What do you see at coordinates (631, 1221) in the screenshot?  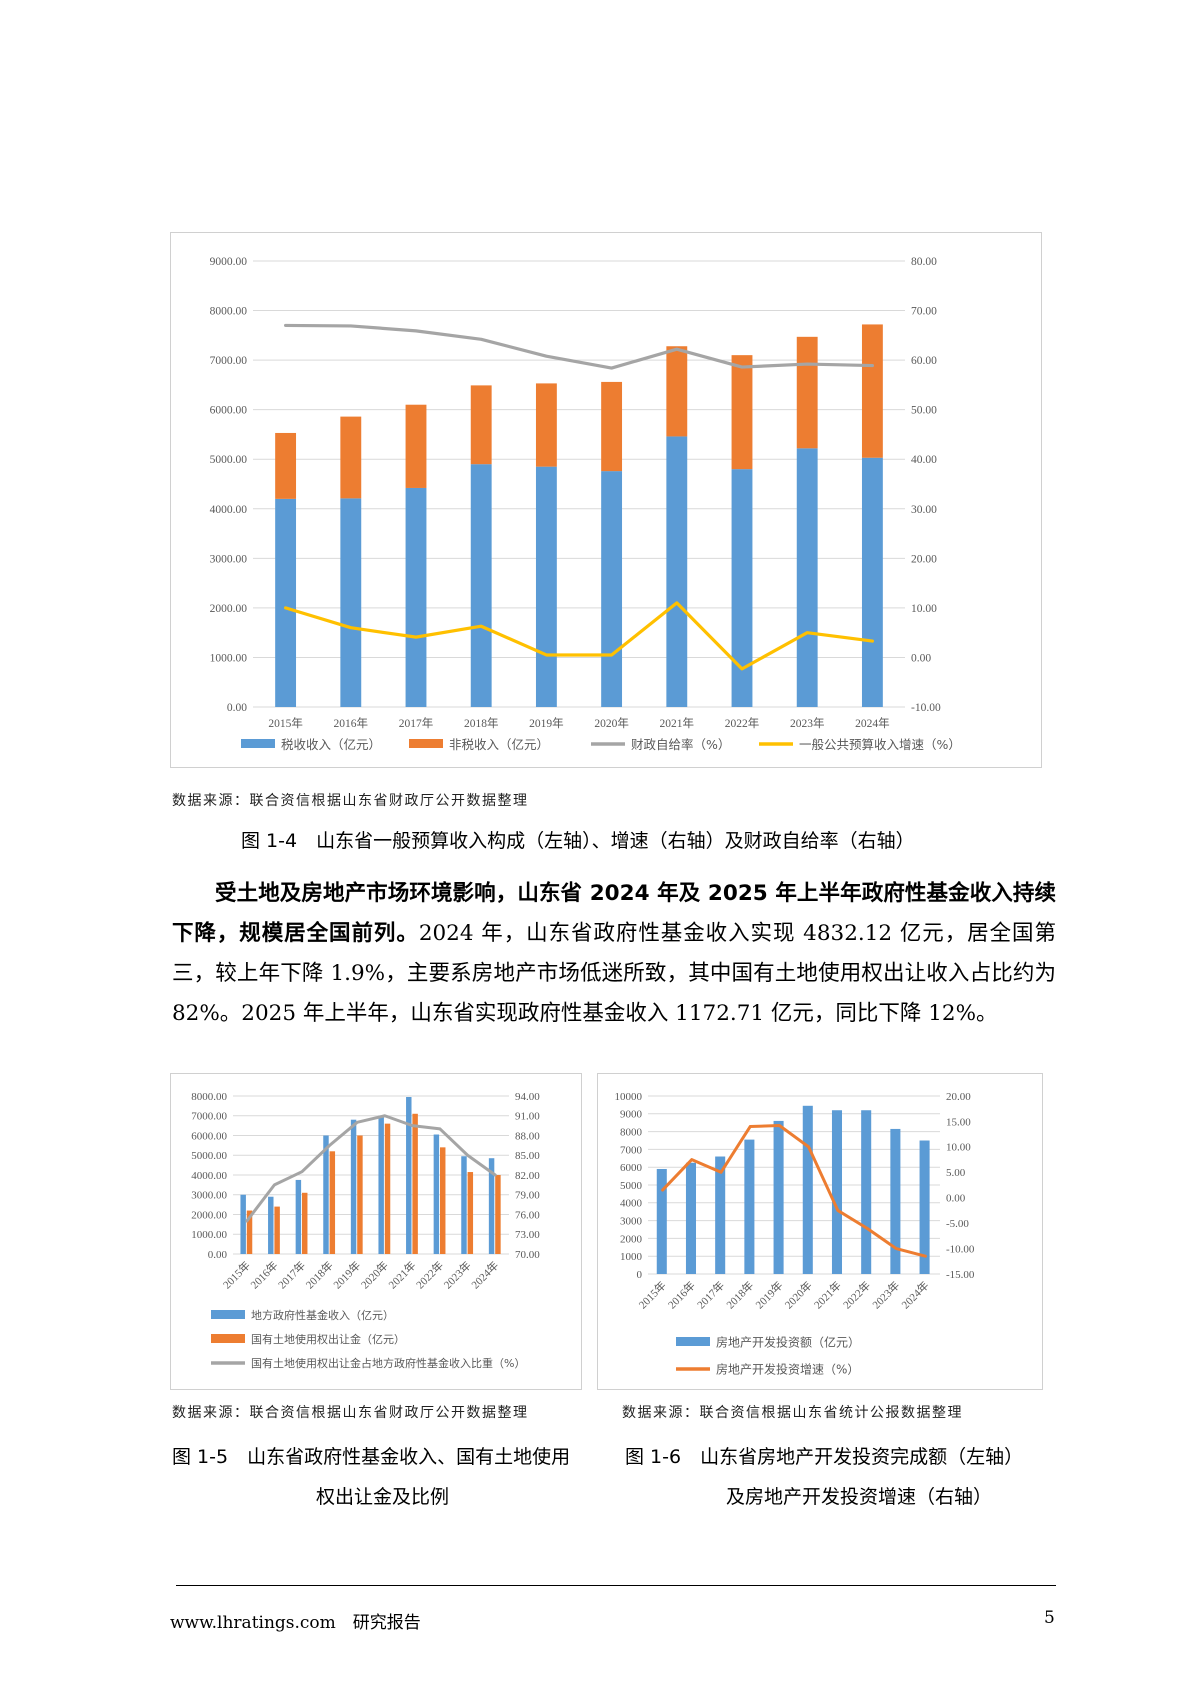 I see `y-left-tick-label: 3000` at bounding box center [631, 1221].